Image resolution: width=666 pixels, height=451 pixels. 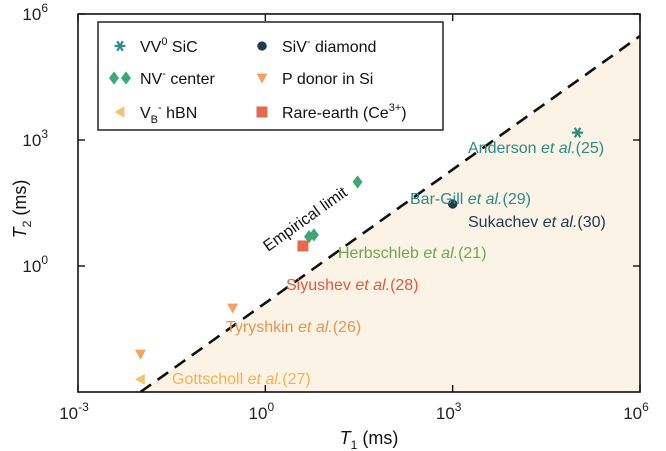 What do you see at coordinates (262, 411) in the screenshot?
I see `x-tick-label: 10⁰` at bounding box center [262, 411].